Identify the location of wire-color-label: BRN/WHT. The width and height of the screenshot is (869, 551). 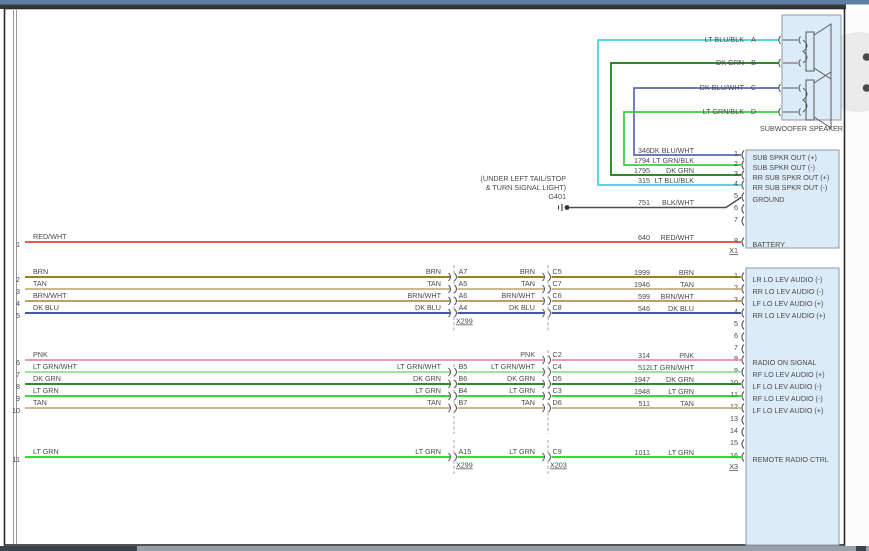
(518, 295).